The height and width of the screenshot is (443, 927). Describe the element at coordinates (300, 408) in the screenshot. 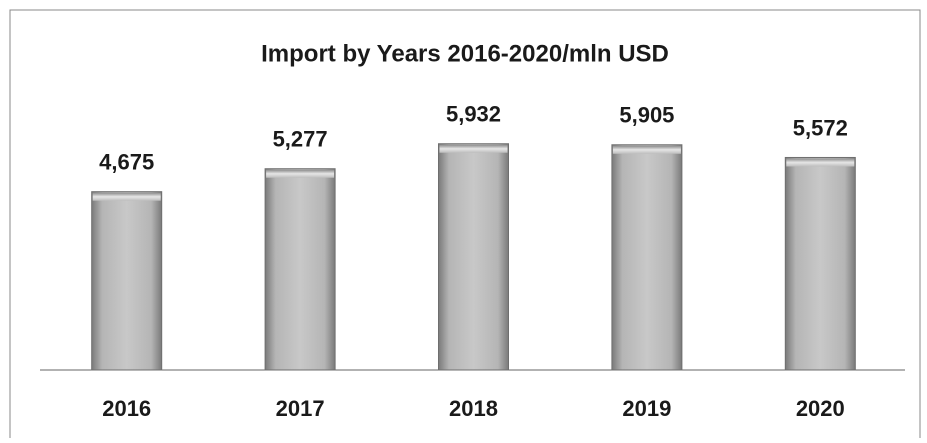

I see `x-tick-label: 2017` at that location.